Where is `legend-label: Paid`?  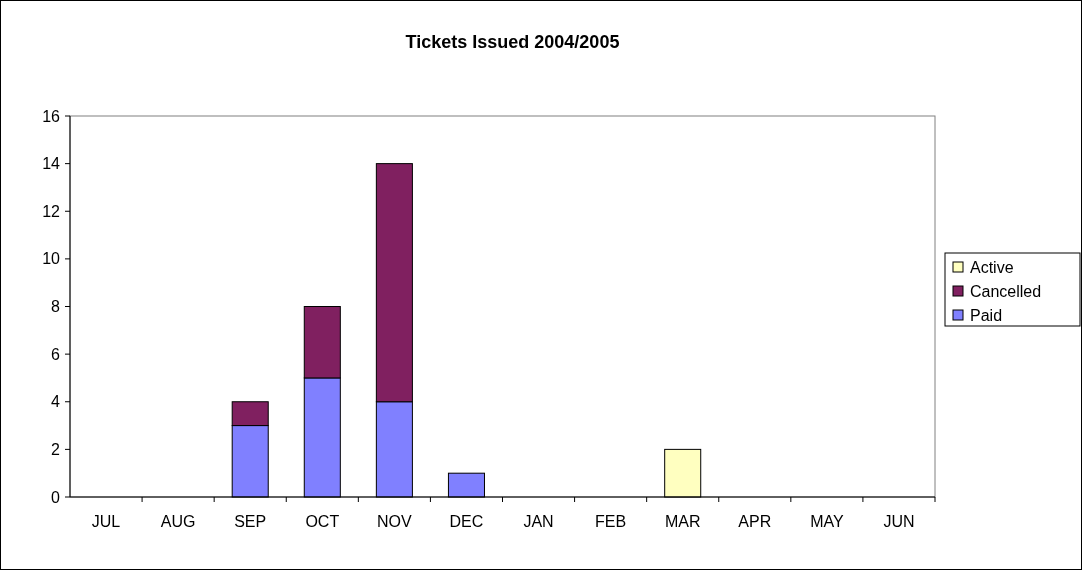
legend-label: Paid is located at coordinates (986, 315).